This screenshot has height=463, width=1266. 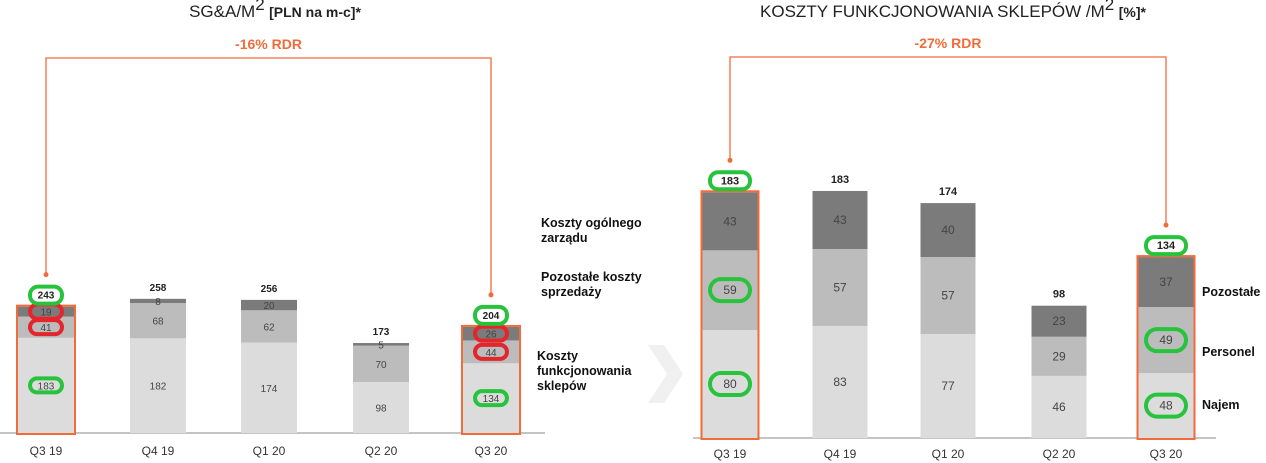 I want to click on bar-value-label: 57, so click(x=840, y=287).